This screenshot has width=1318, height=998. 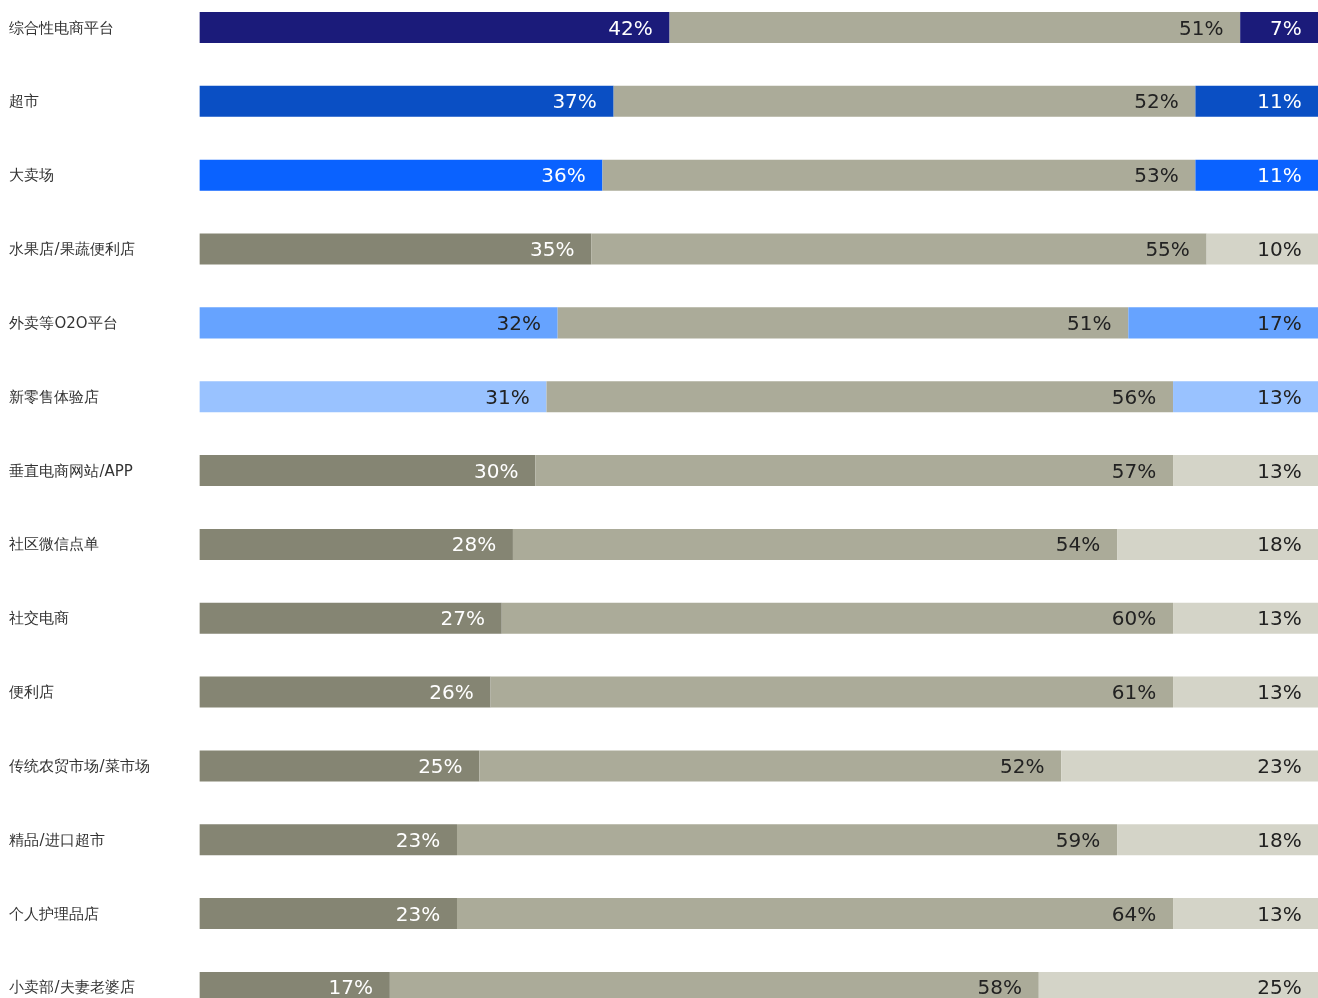 I want to click on data-label: 53%, so click(x=1156, y=175).